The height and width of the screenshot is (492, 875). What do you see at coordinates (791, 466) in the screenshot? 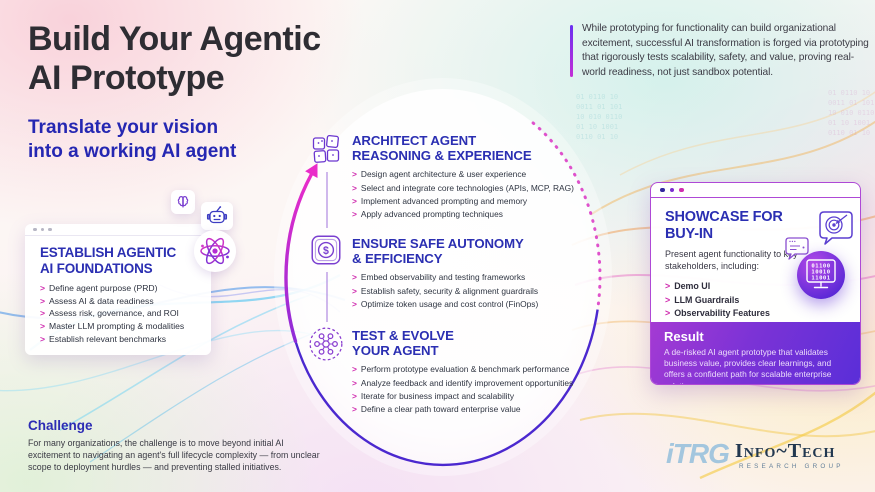
I see `infotech-logo-subtitle: RESEARCH GROUP` at bounding box center [791, 466].